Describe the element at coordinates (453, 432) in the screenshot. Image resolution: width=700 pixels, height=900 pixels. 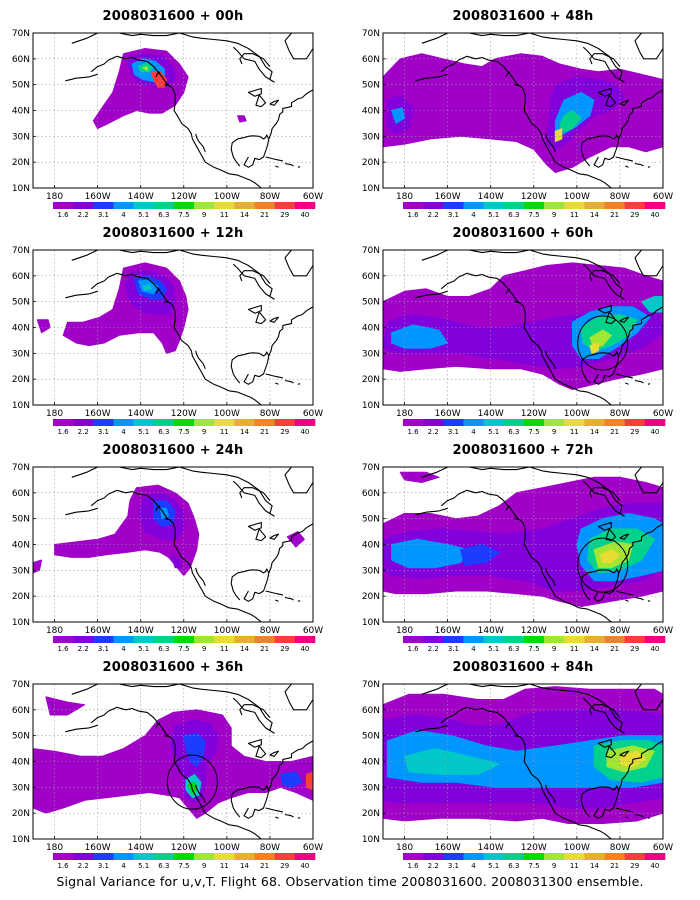
I see `colorbar-level-label: 3.1` at that location.